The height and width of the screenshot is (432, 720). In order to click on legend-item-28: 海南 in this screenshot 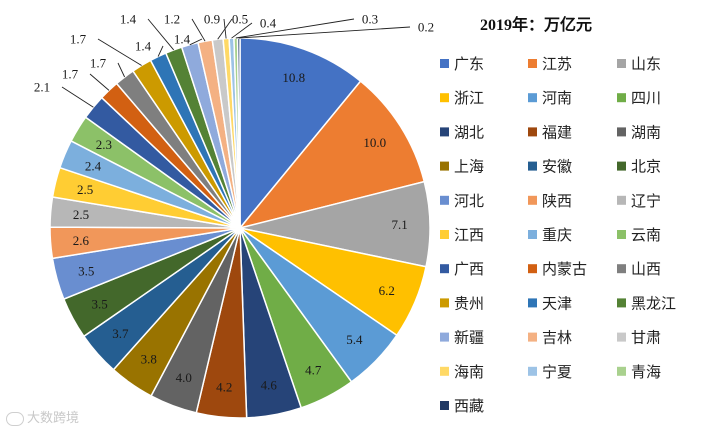, I will do `click(462, 372)`.